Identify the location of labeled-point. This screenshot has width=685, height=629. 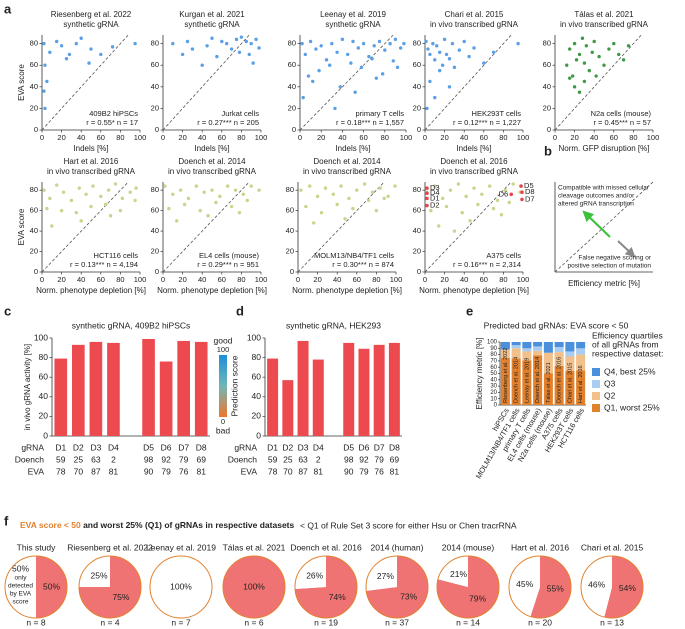
(427, 193).